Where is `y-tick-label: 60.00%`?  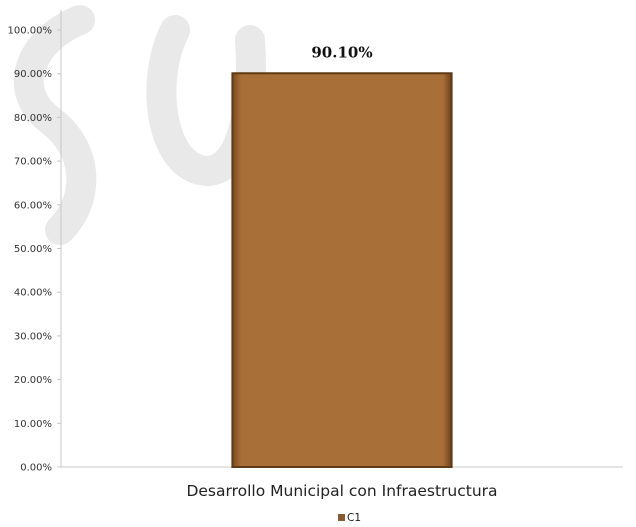 y-tick-label: 60.00% is located at coordinates (33, 205).